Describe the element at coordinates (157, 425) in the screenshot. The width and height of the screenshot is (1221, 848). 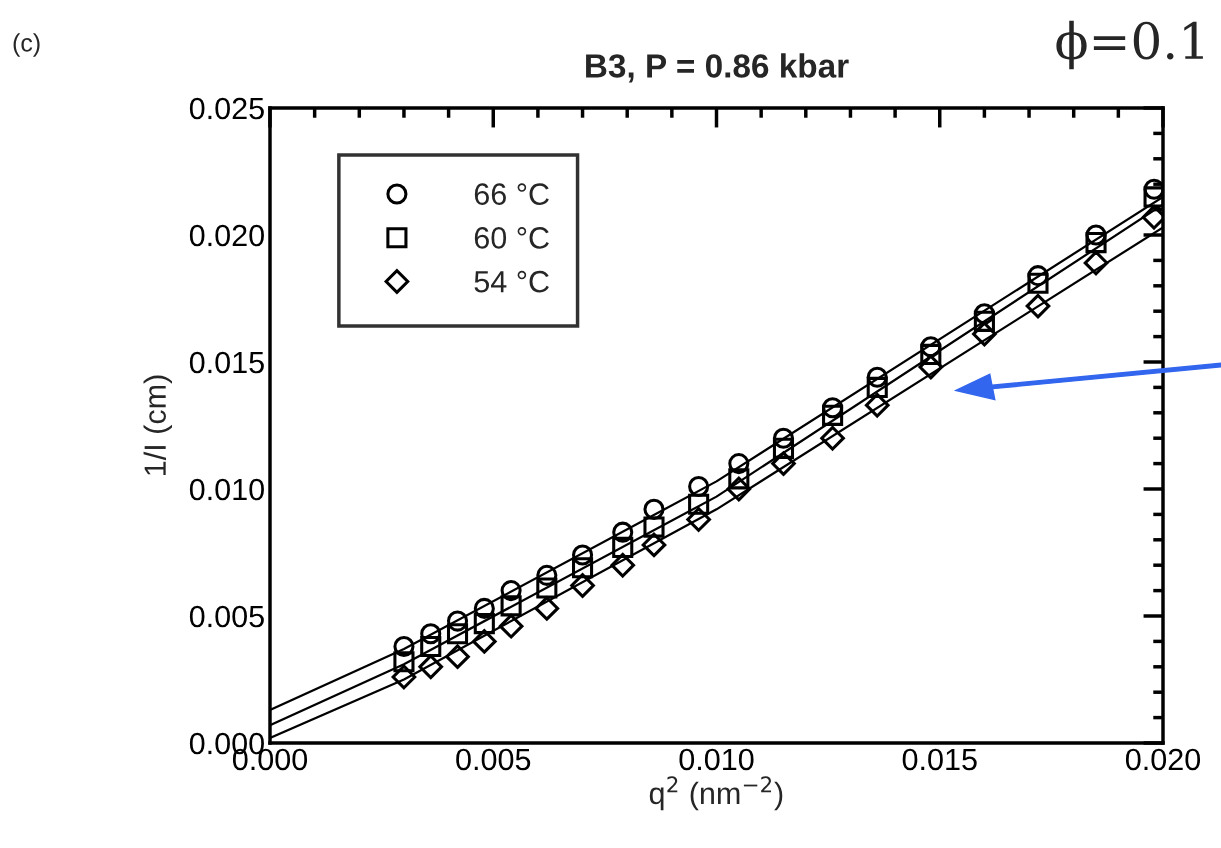
I see `y-axis-title: 1/I (cm)` at that location.